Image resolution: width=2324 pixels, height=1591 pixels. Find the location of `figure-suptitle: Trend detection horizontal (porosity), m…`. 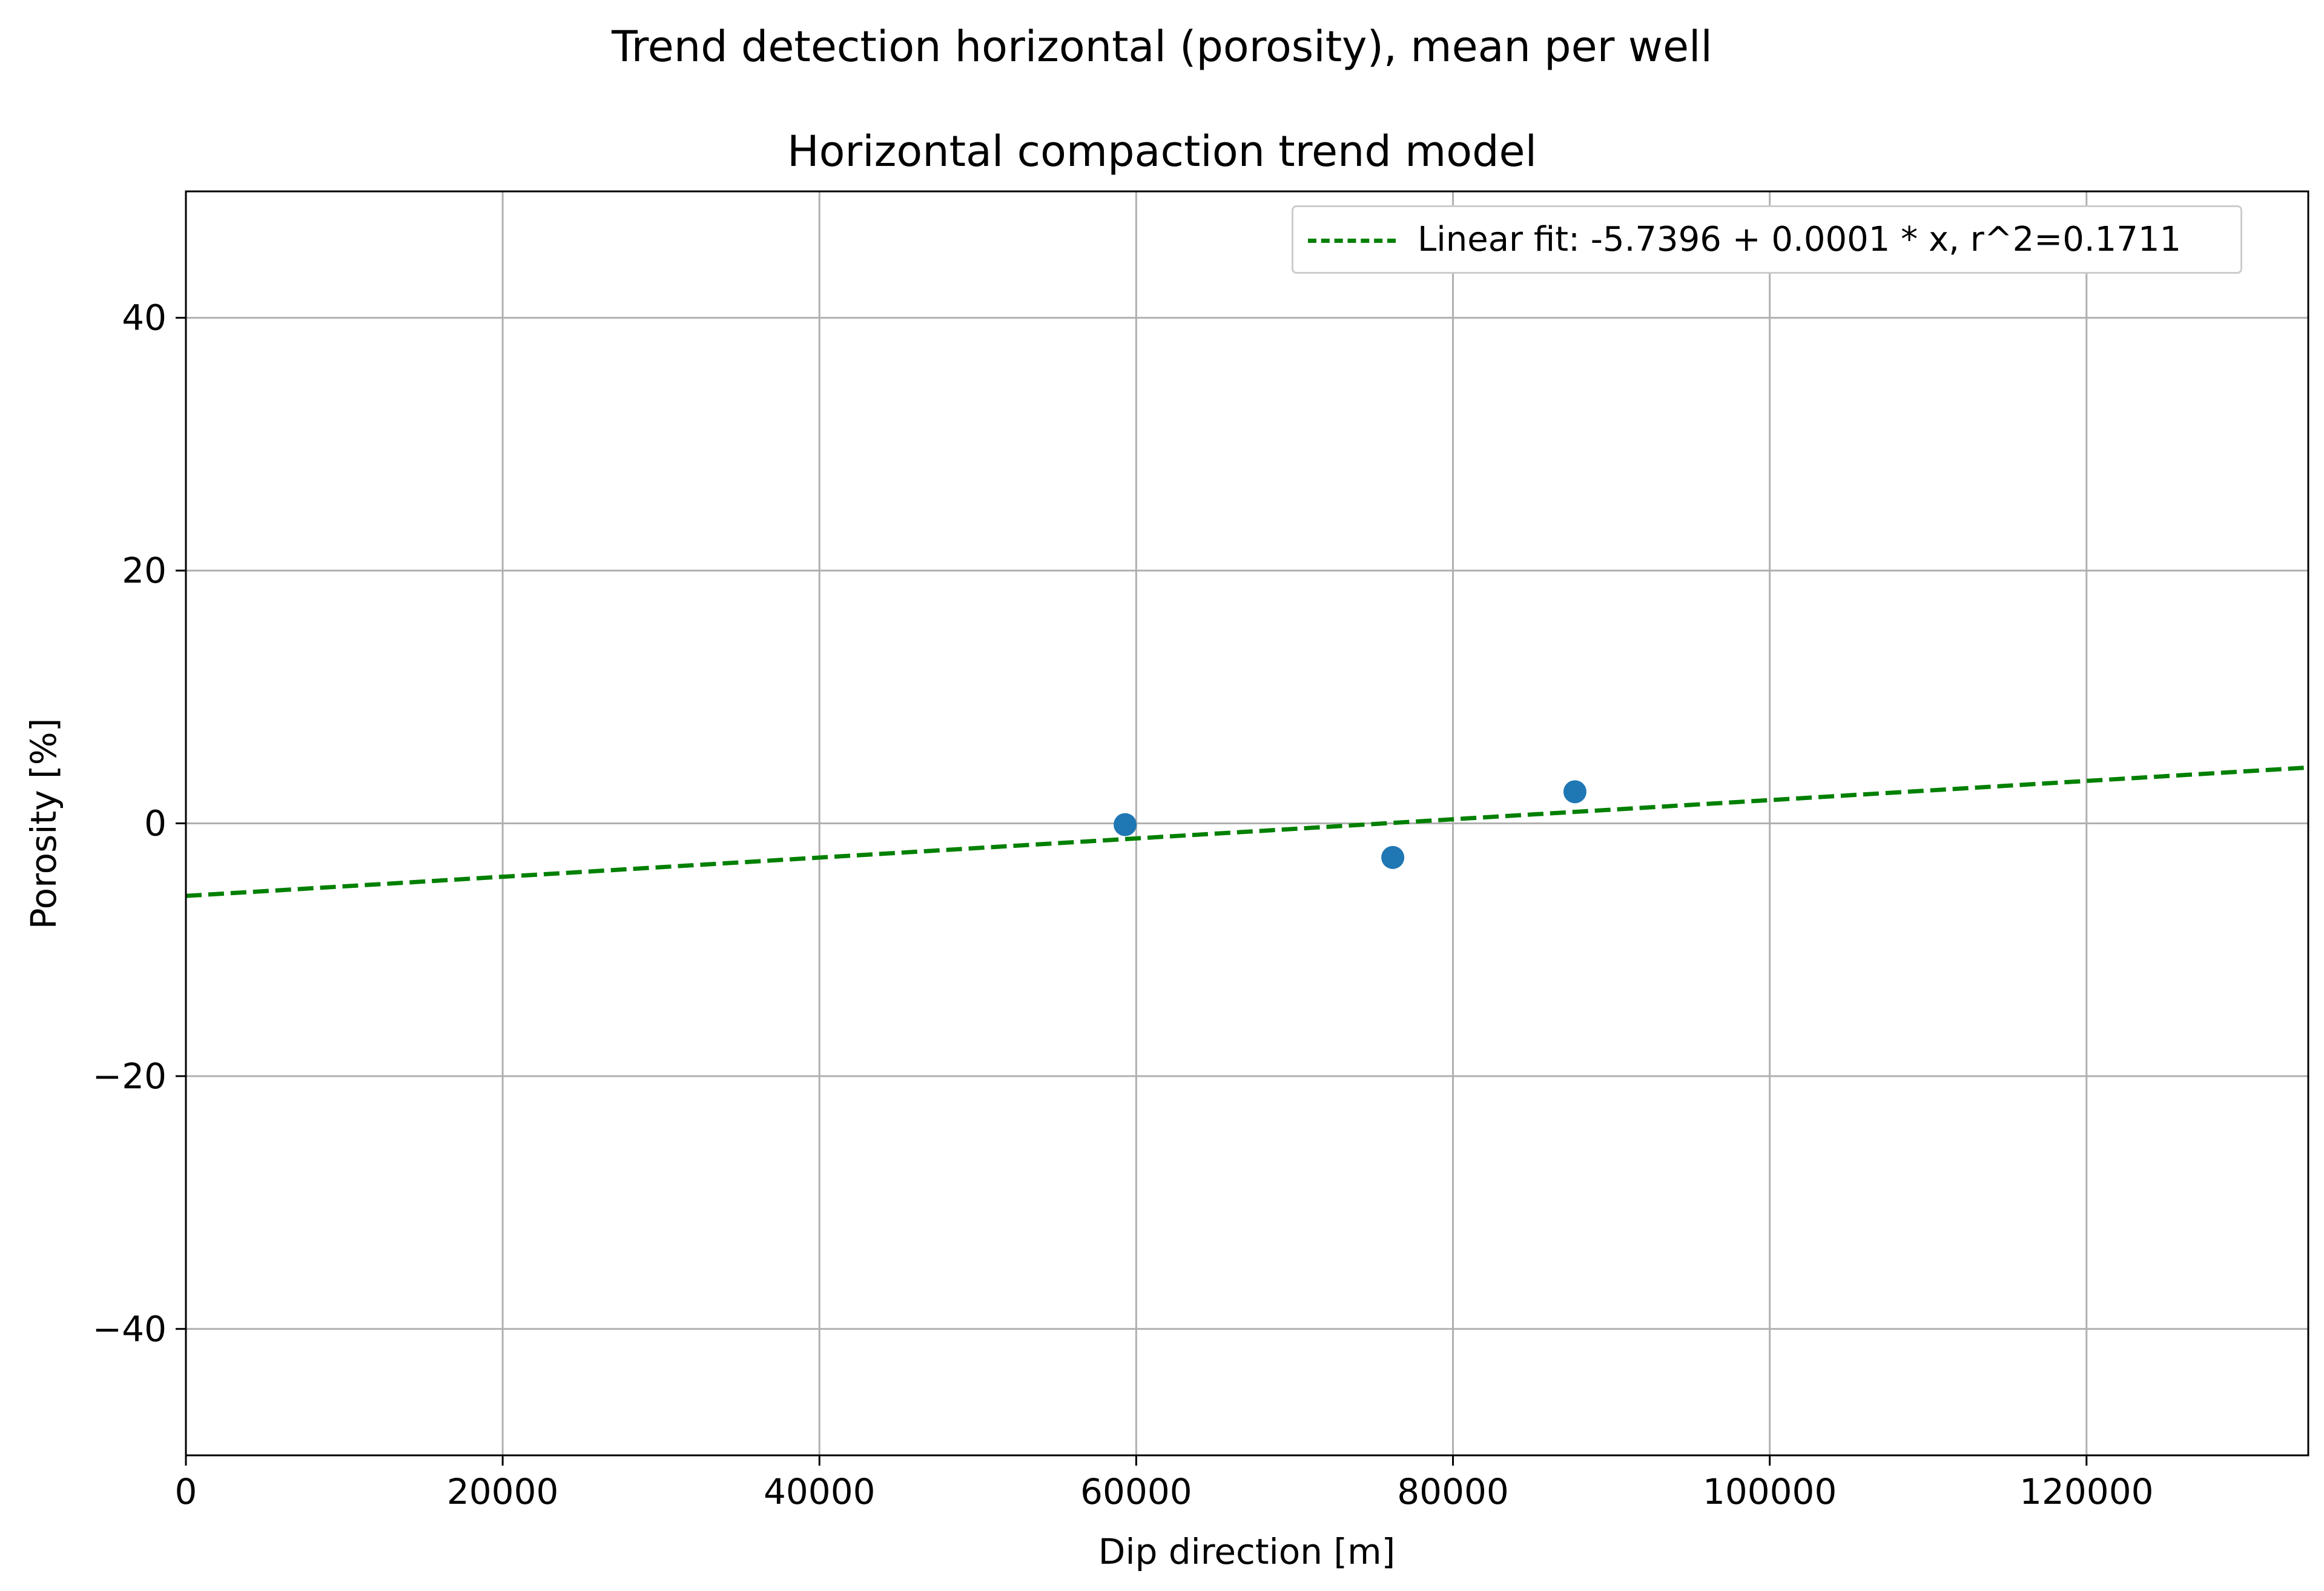

figure-suptitle: Trend detection horizontal (porosity), m… is located at coordinates (1162, 46).